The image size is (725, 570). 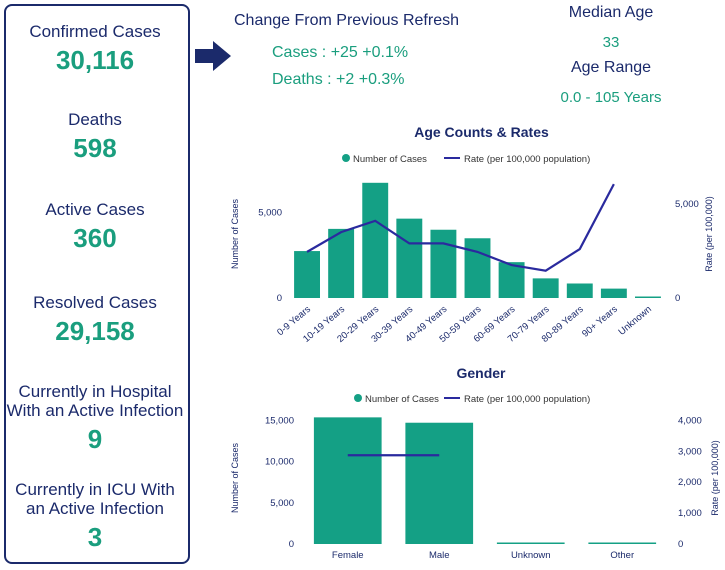 I want to click on y2-tick-label: 3,000, so click(x=690, y=451).